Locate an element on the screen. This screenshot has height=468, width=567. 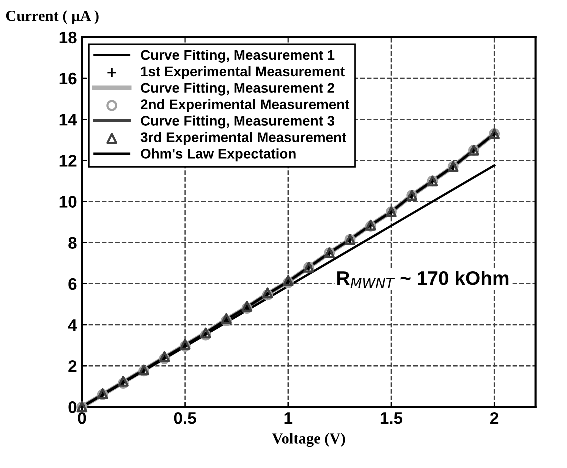
y-tick-label: 10 is located at coordinates (68, 202).